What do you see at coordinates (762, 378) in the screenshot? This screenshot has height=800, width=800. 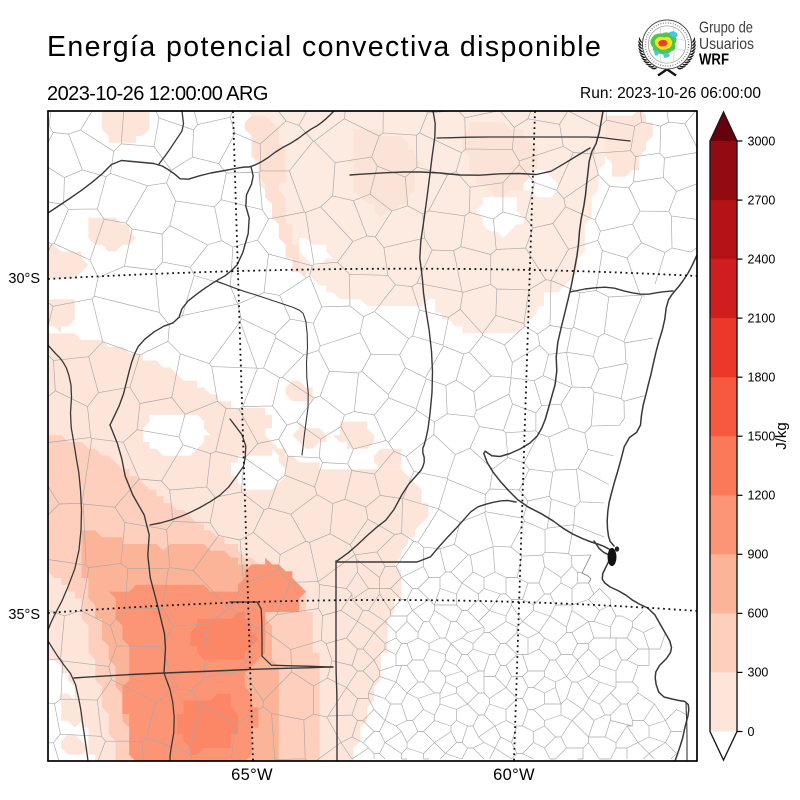 I see `svg-text: 1800` at bounding box center [762, 378].